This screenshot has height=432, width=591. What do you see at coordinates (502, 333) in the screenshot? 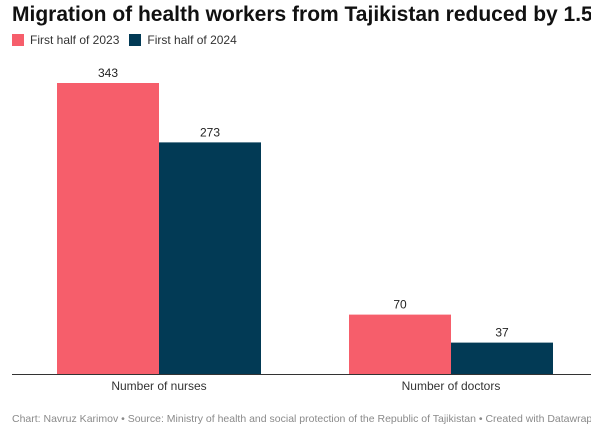
I see `data-label: 37` at bounding box center [502, 333].